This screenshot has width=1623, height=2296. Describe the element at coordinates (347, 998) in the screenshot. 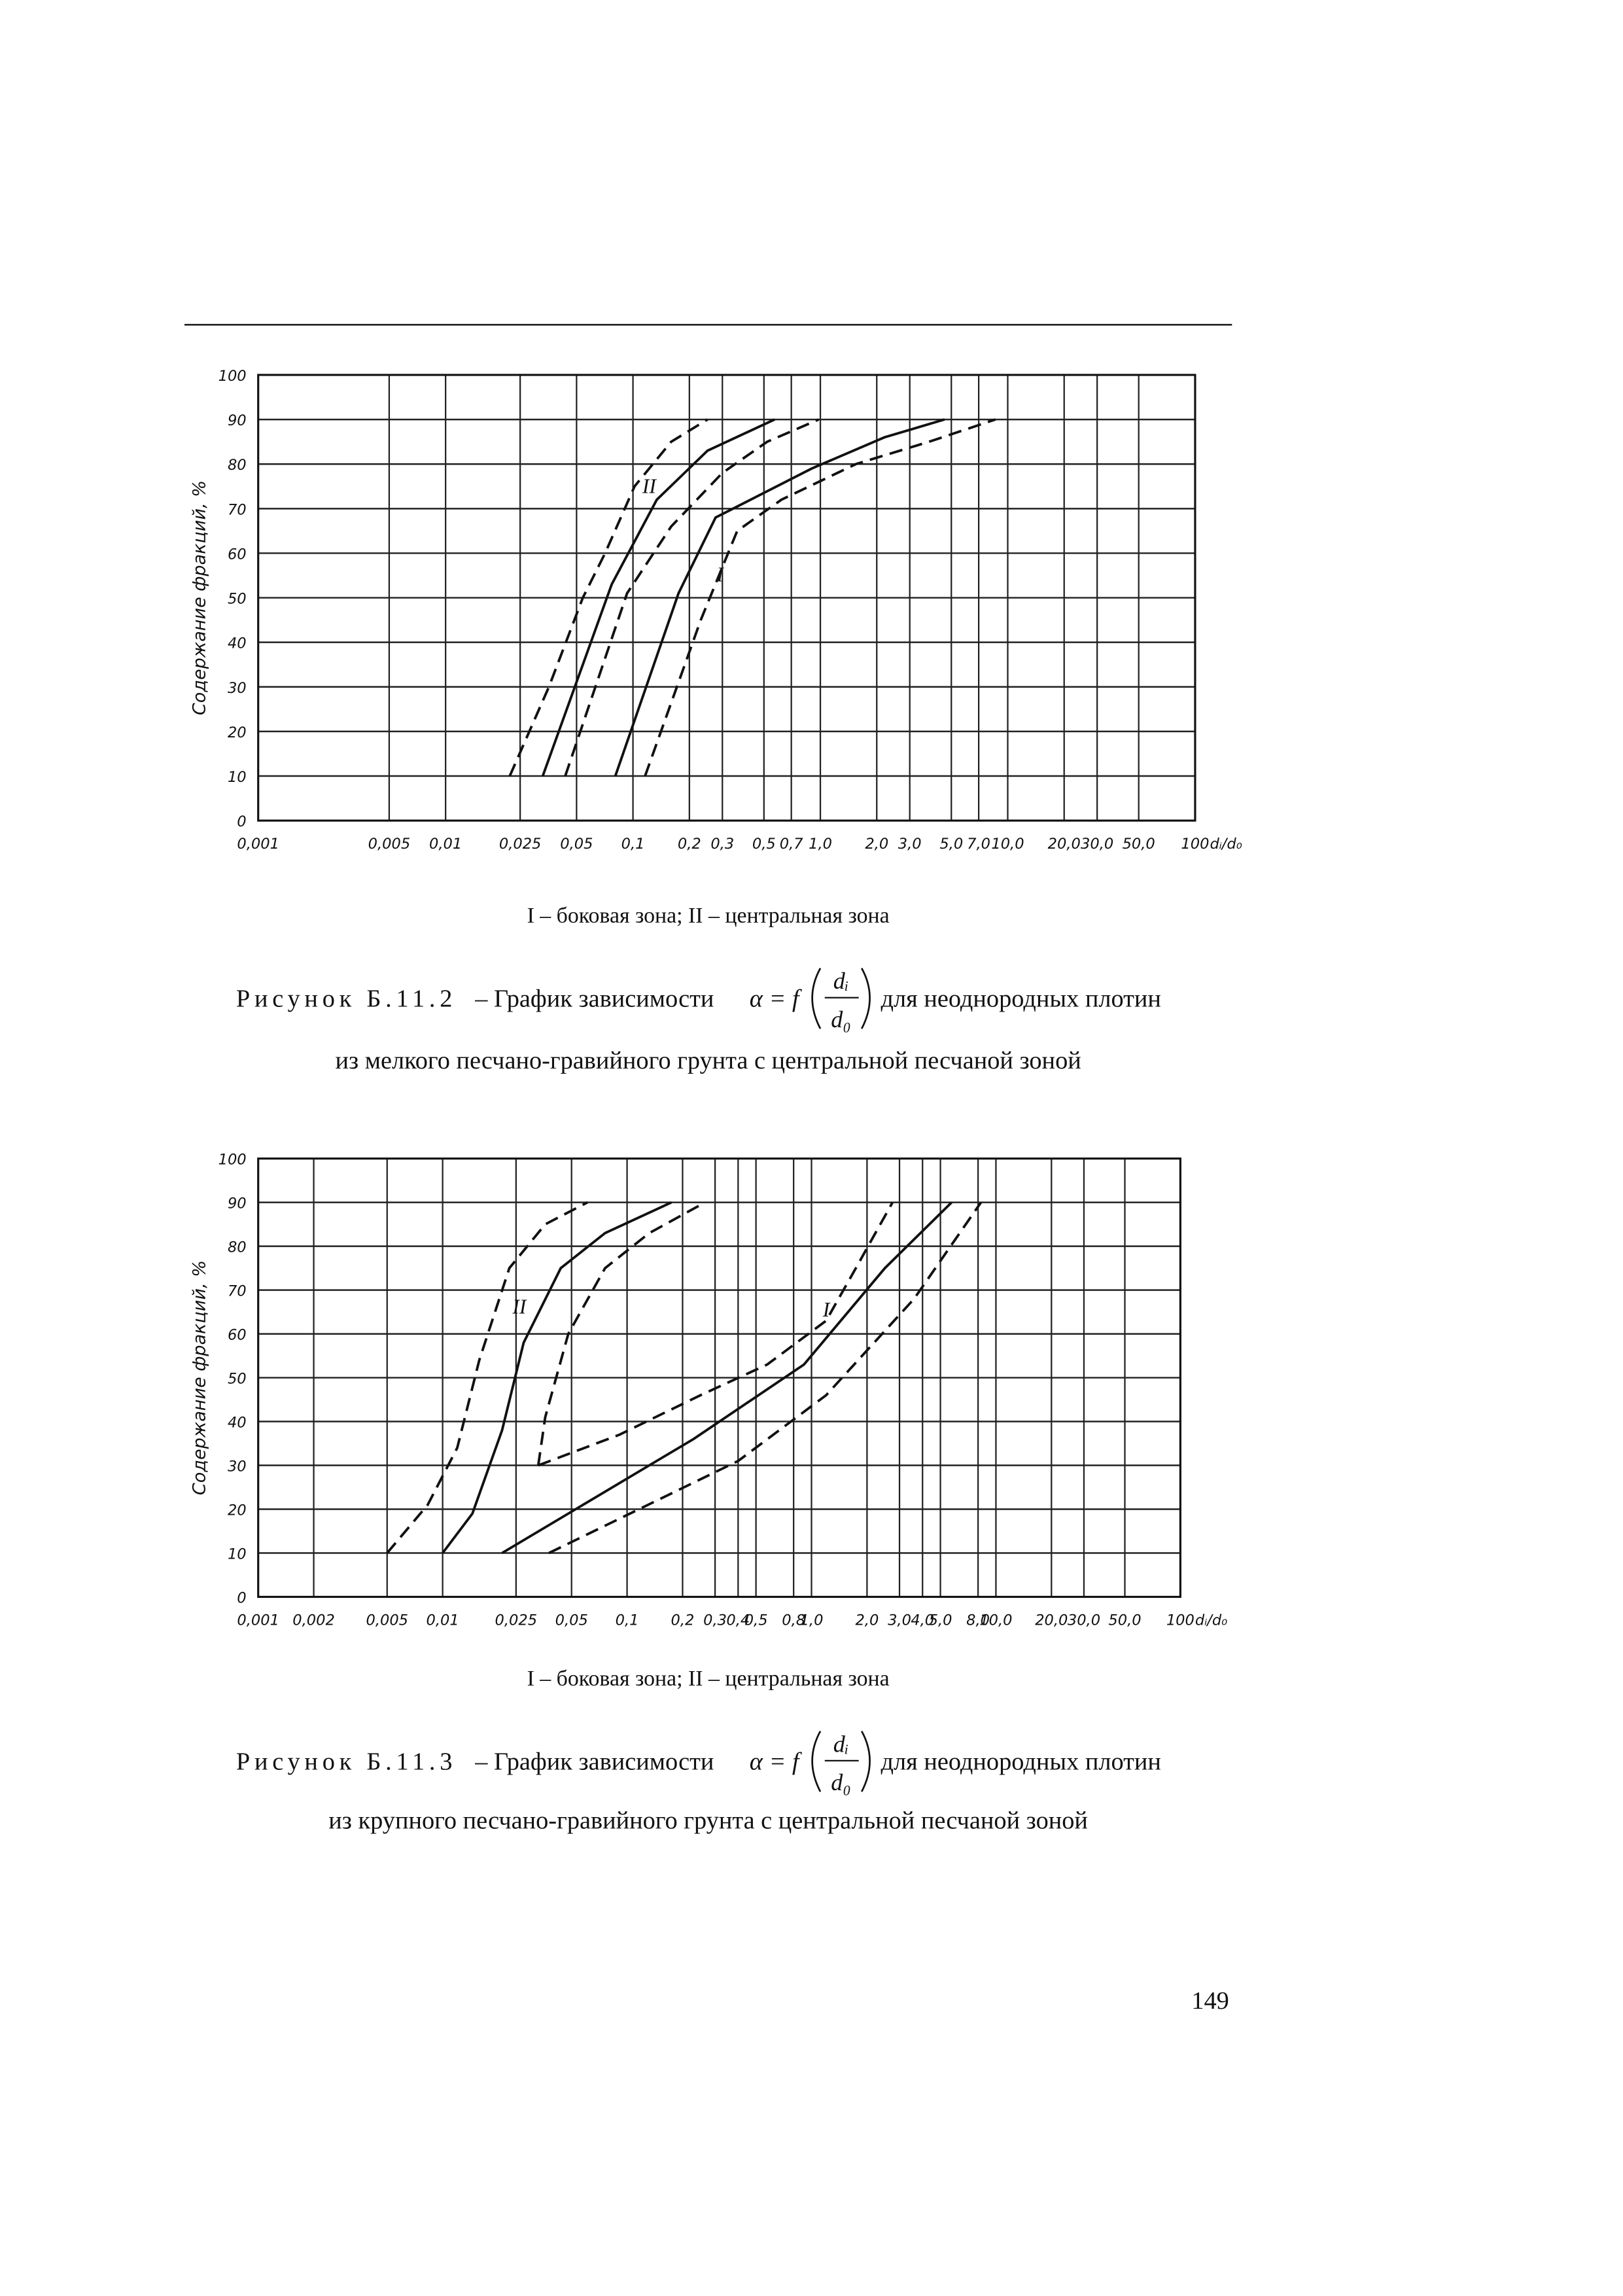

I see `figure-label: Рисунок Б.11.2` at that location.